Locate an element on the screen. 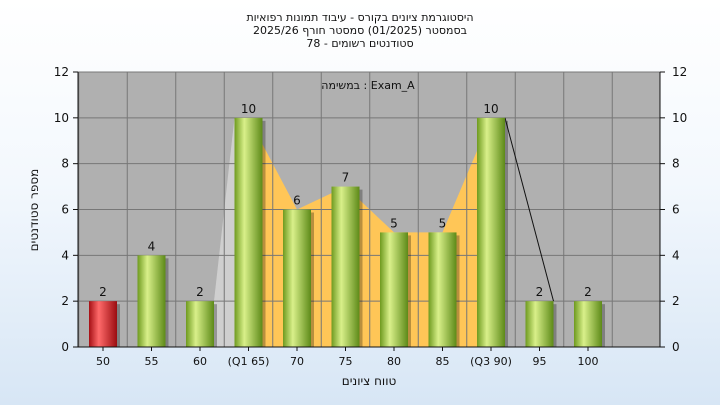  bar-value-label: 4 is located at coordinates (152, 246).